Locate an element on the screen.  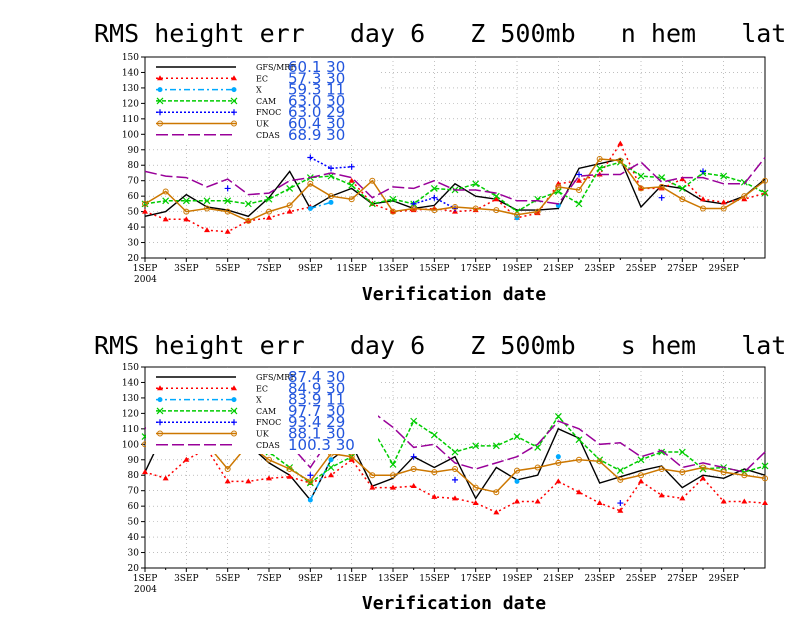
x-tick-label: 1SEP is located at coordinates (145, 579).